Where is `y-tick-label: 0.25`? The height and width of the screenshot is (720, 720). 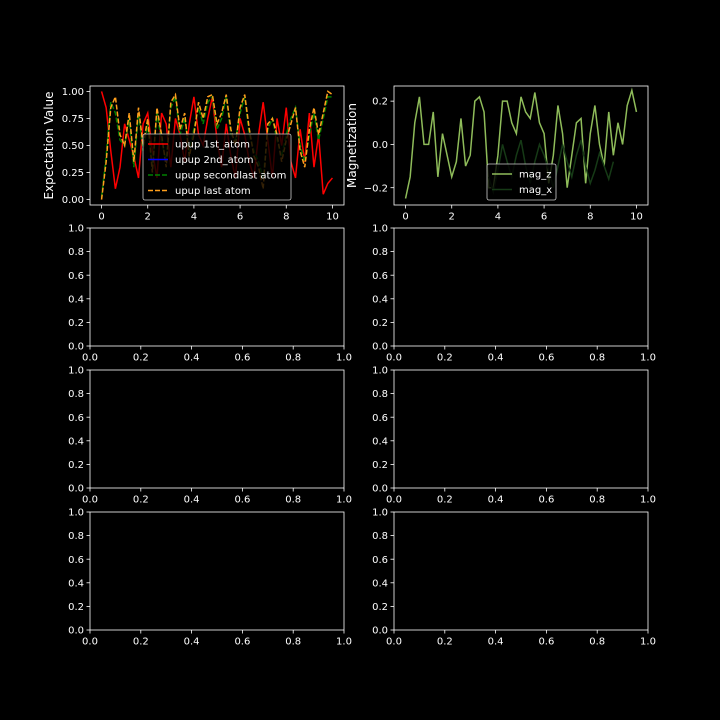
y-tick-label: 0.25 is located at coordinates (73, 173).